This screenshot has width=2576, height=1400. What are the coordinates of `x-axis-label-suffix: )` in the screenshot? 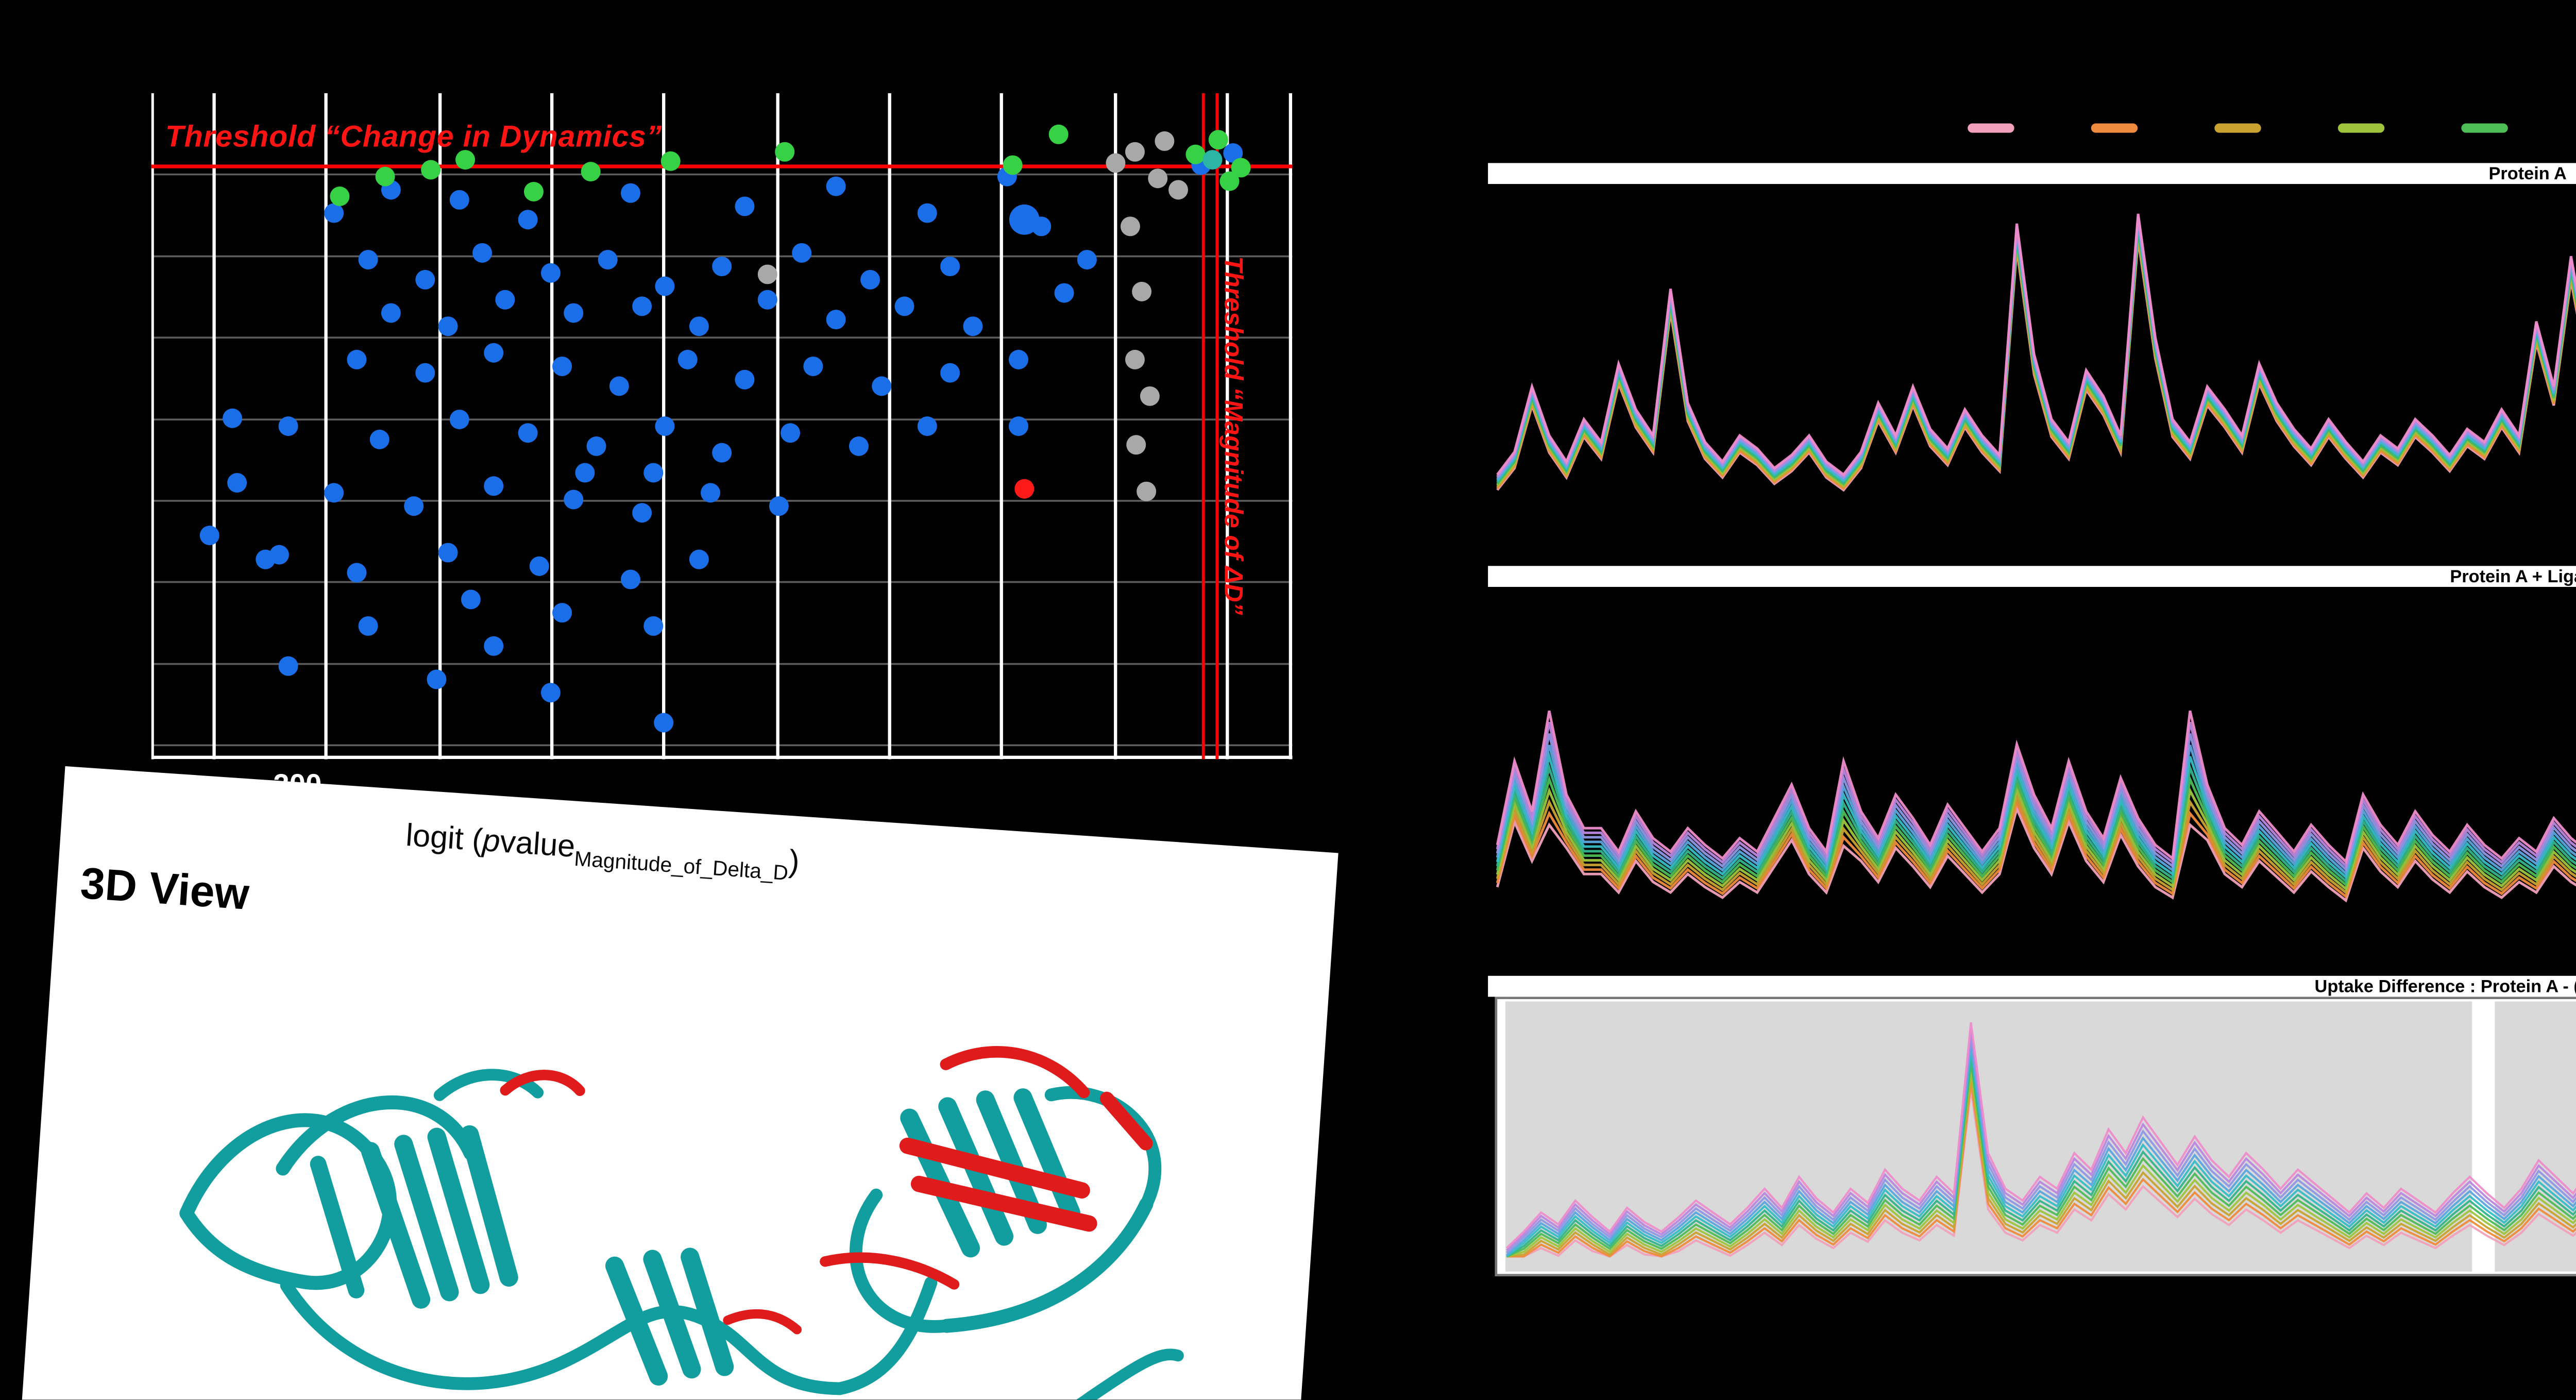 It's located at (794, 862).